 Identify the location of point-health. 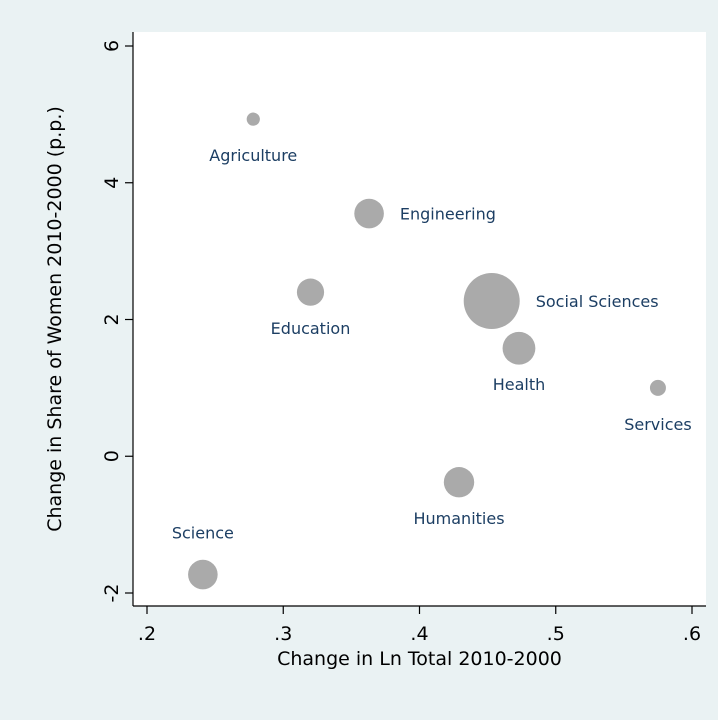
(519, 348).